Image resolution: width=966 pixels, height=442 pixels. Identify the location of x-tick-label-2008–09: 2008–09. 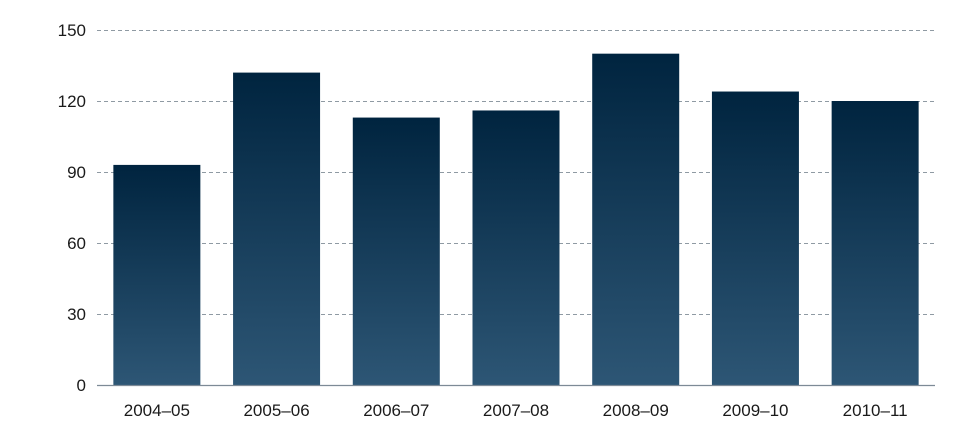
(636, 410).